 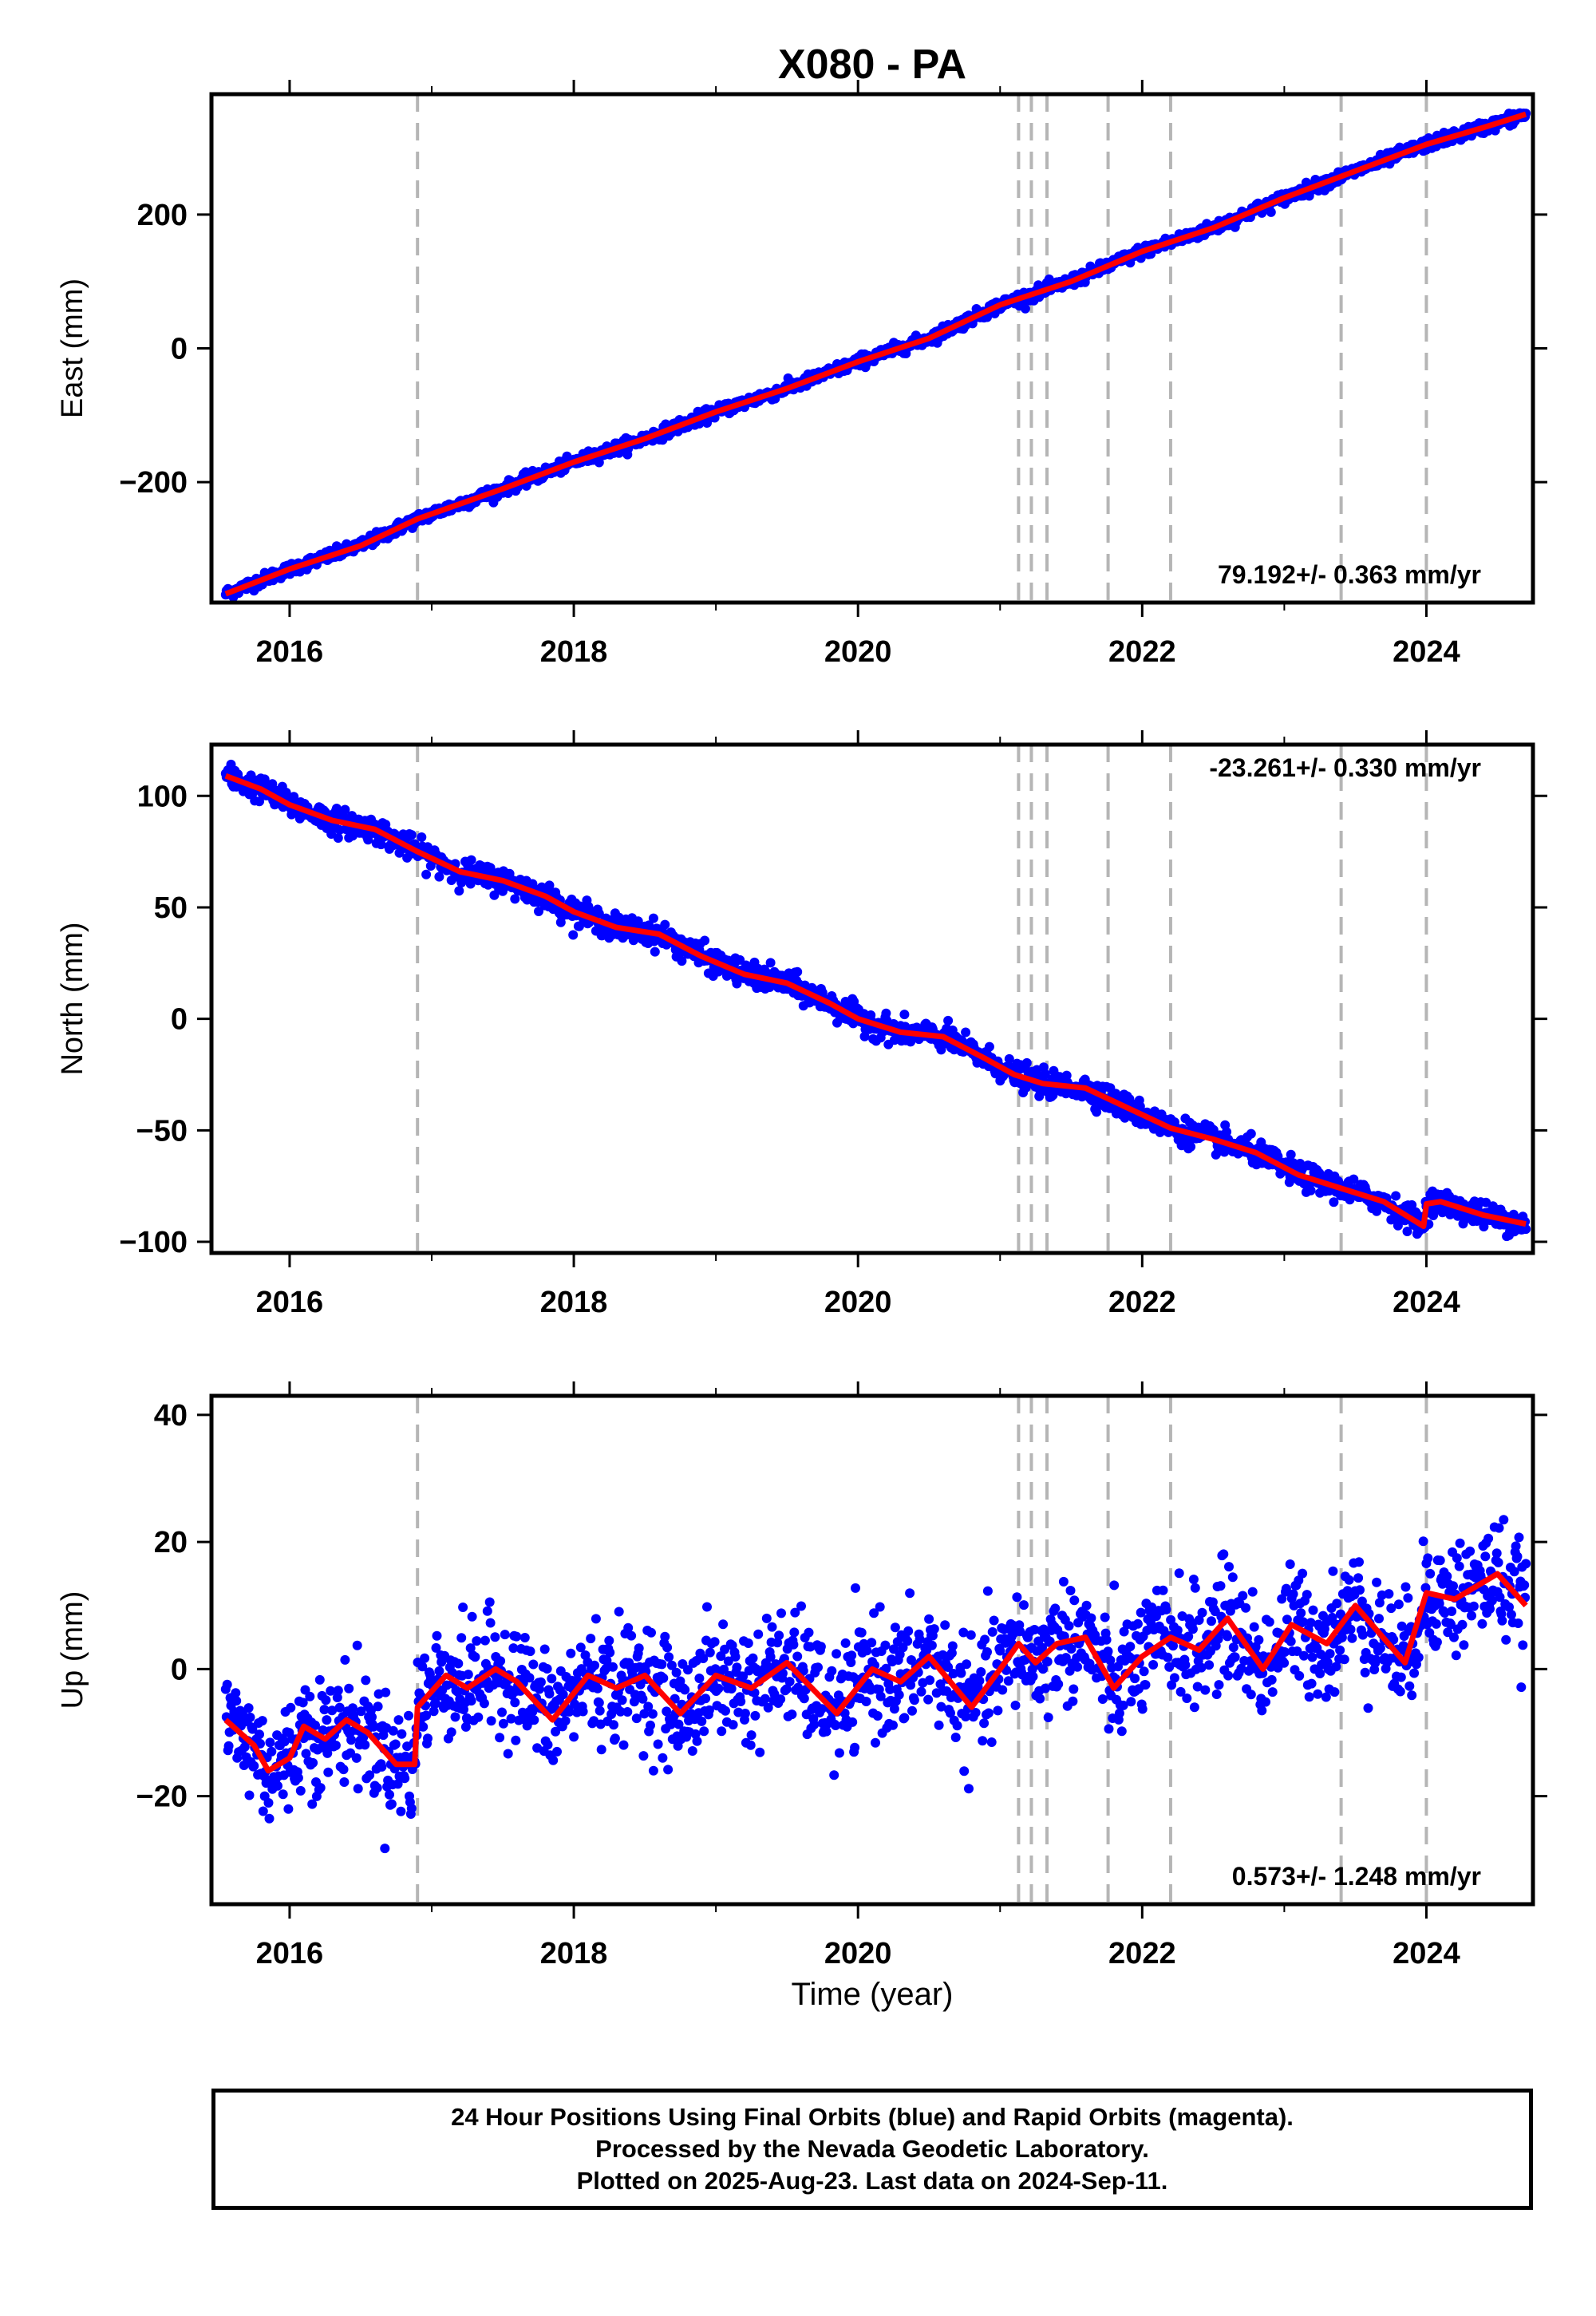 I want to click on y-tick-label: 100, so click(x=162, y=796).